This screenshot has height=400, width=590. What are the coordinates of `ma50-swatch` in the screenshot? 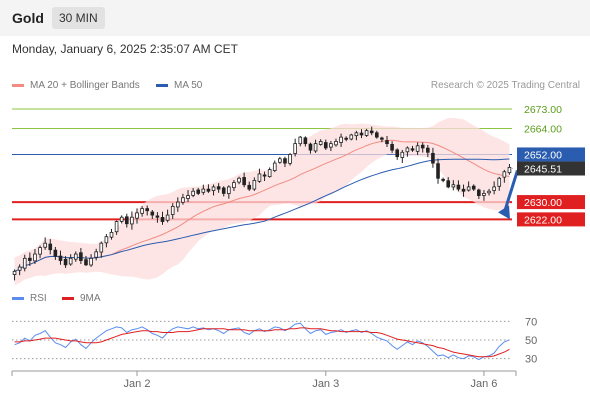 It's located at (162, 85).